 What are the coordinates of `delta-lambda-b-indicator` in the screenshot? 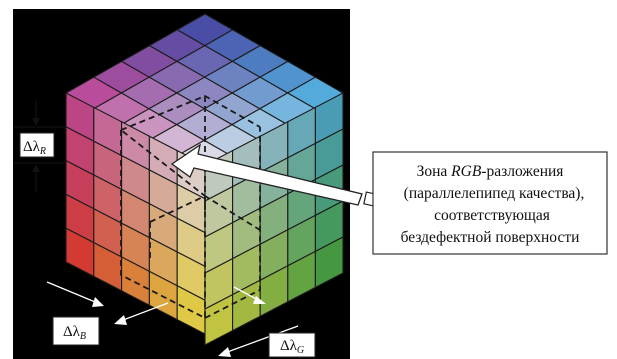 It's located at (107, 303).